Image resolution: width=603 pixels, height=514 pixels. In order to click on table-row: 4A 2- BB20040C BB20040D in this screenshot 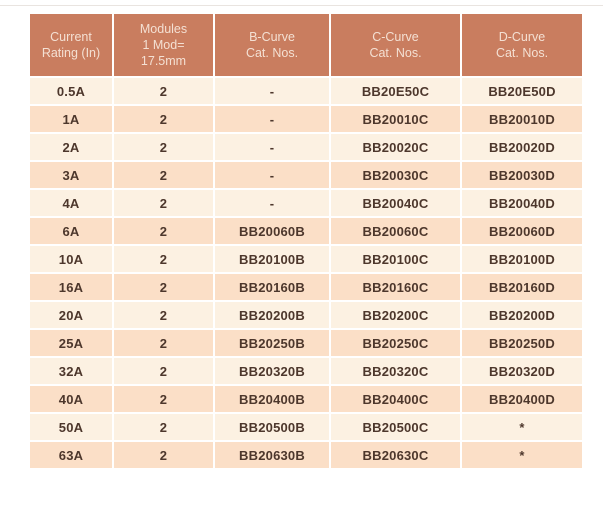, I will do `click(306, 203)`.